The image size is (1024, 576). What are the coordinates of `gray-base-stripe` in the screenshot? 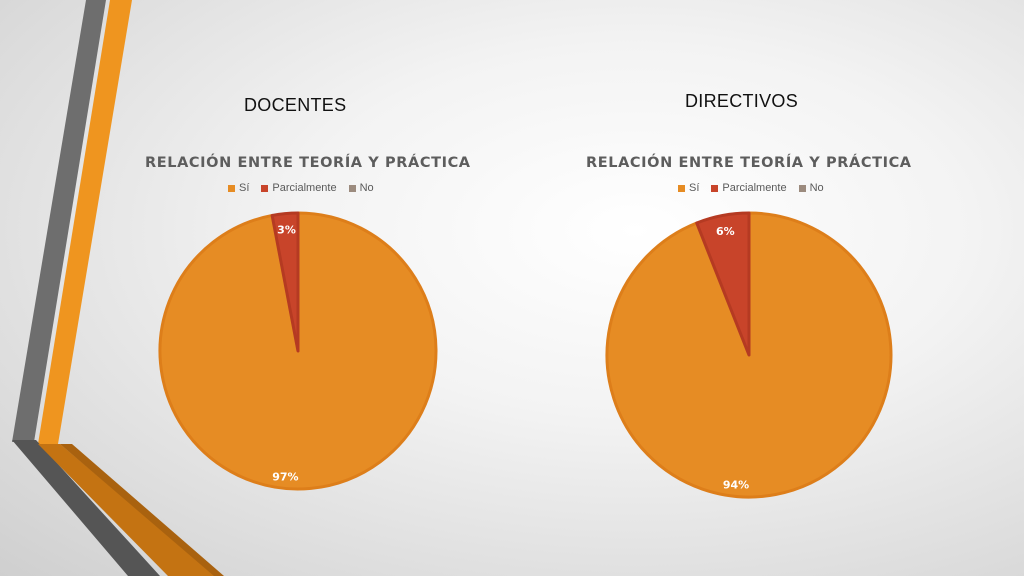 It's located at (86, 508).